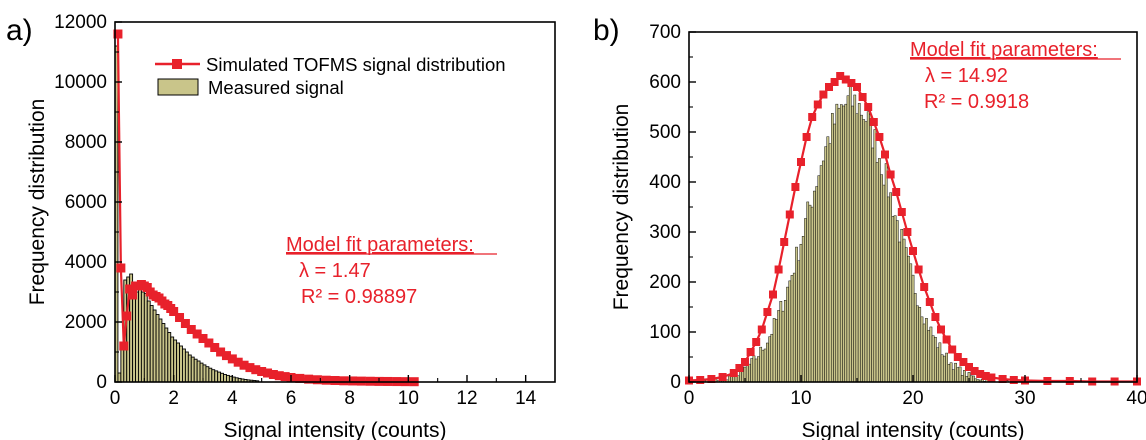 Image resolution: width=1146 pixels, height=440 pixels. Describe the element at coordinates (913, 429) in the screenshot. I see `panel-b-x-axis-label: Signal intensity (counts)` at that location.